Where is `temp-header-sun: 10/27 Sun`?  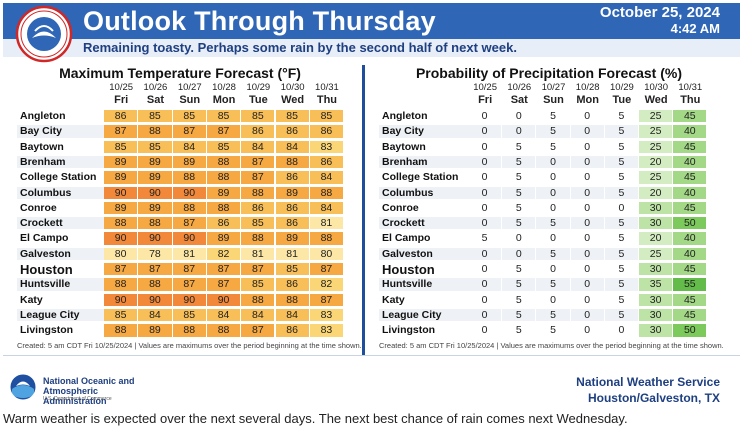 temp-header-sun: 10/27 Sun is located at coordinates (190, 94).